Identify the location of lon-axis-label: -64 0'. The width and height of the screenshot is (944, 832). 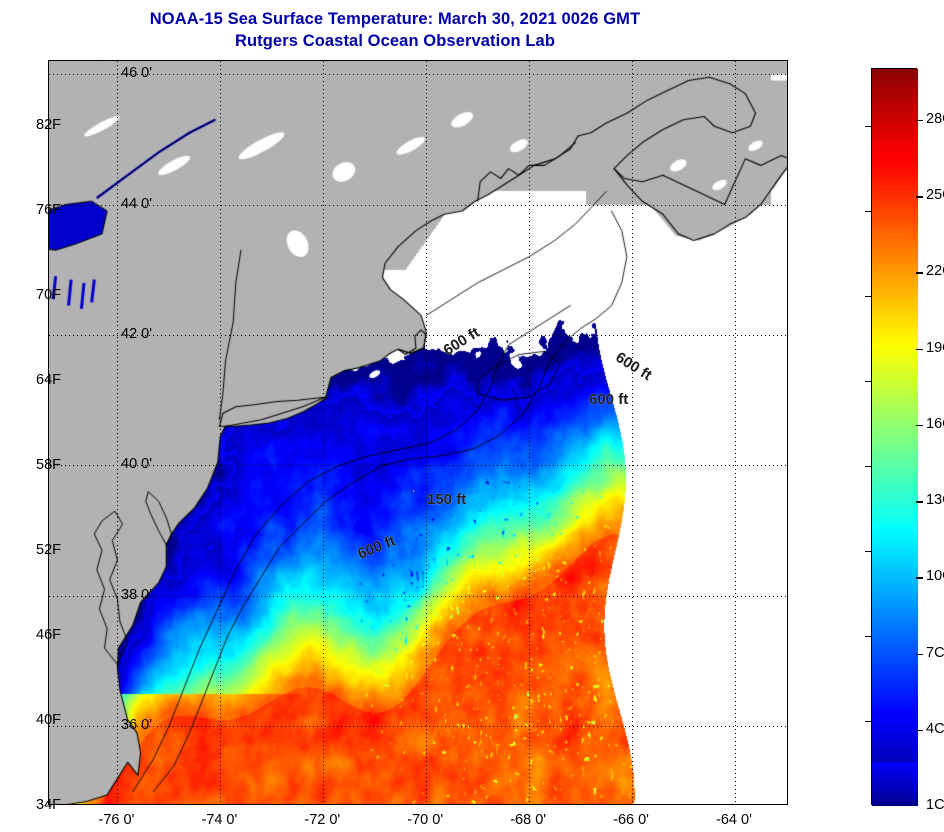
(734, 820).